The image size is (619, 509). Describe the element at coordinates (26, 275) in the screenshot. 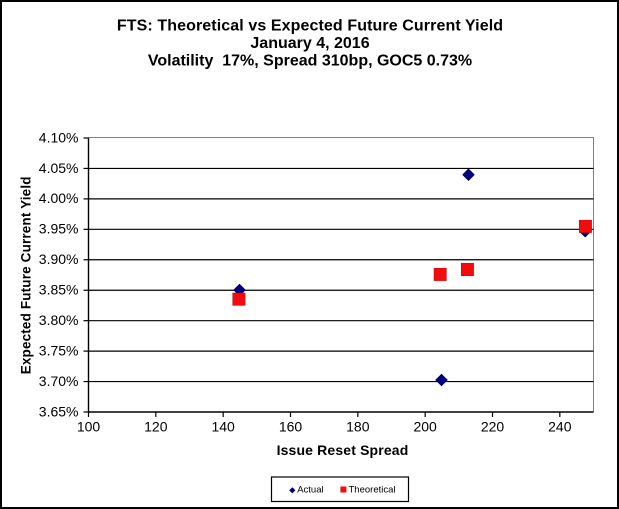

I see `svg-text: Expected Future Current Yield` at that location.